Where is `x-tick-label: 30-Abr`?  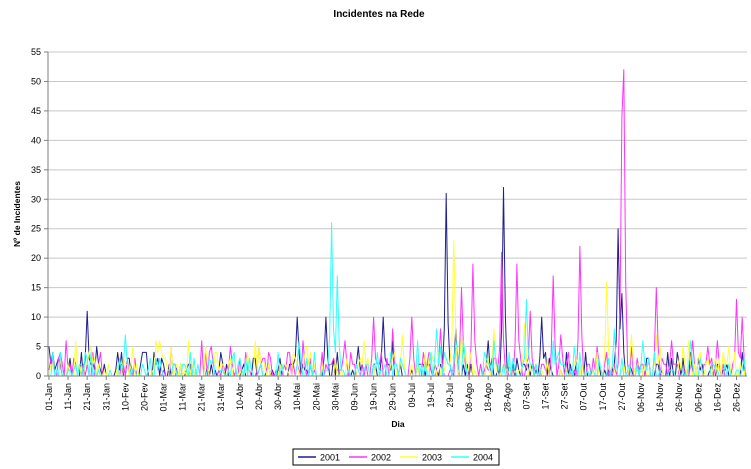
x-tick-label: 30-Abr is located at coordinates (278, 396).